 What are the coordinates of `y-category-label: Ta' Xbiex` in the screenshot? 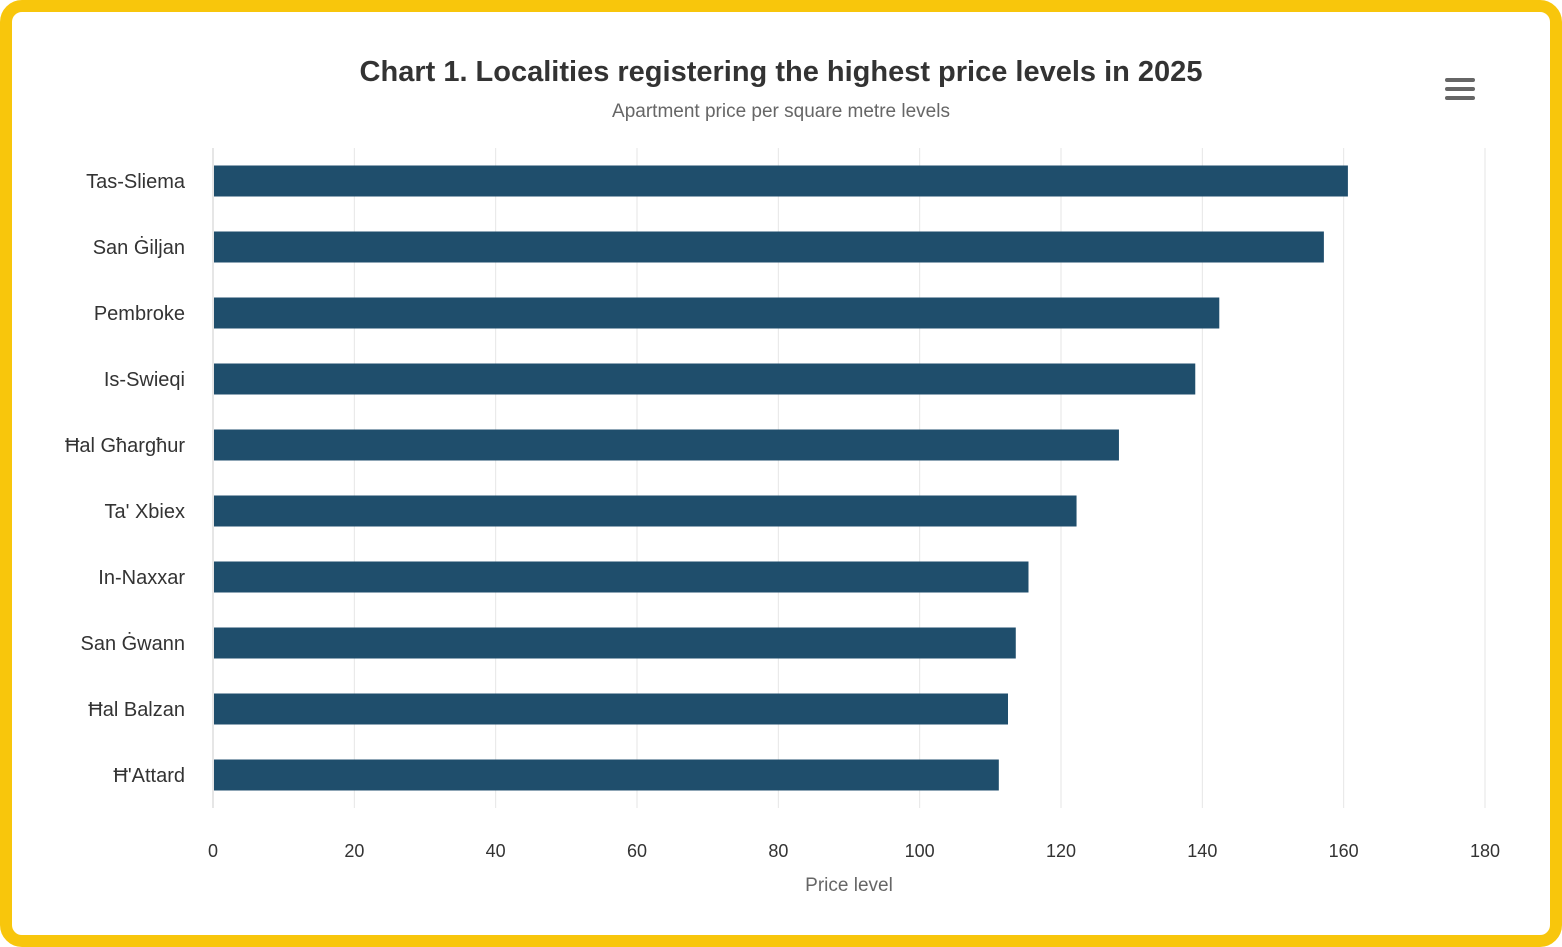 It's located at (144, 512).